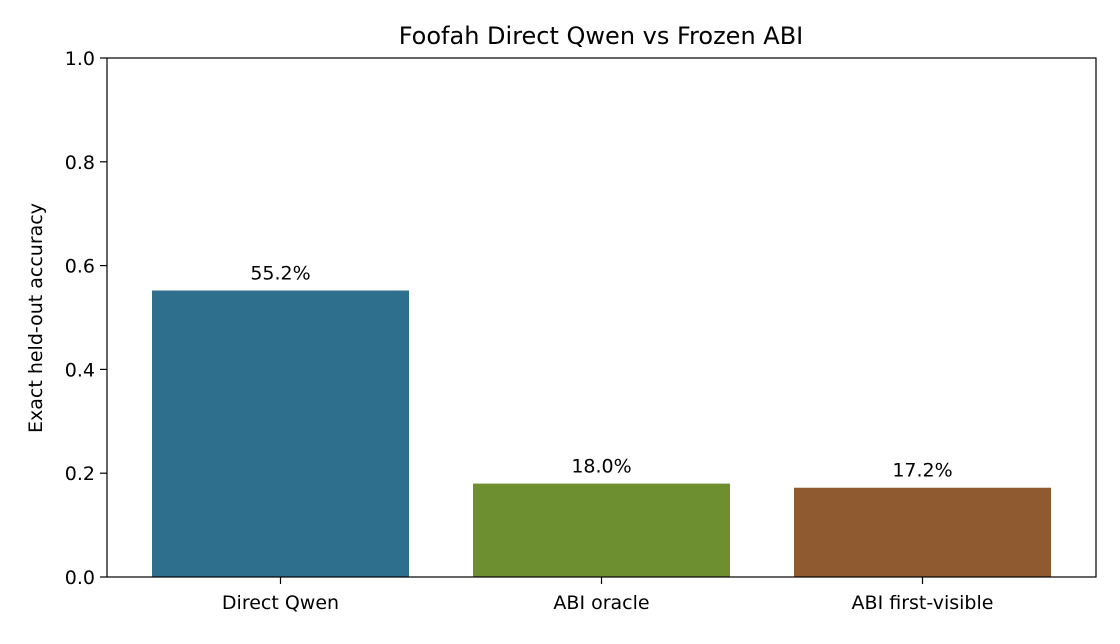 The image size is (1120, 644). Describe the element at coordinates (80, 578) in the screenshot. I see `y-tick-label-0: 0.0` at that location.